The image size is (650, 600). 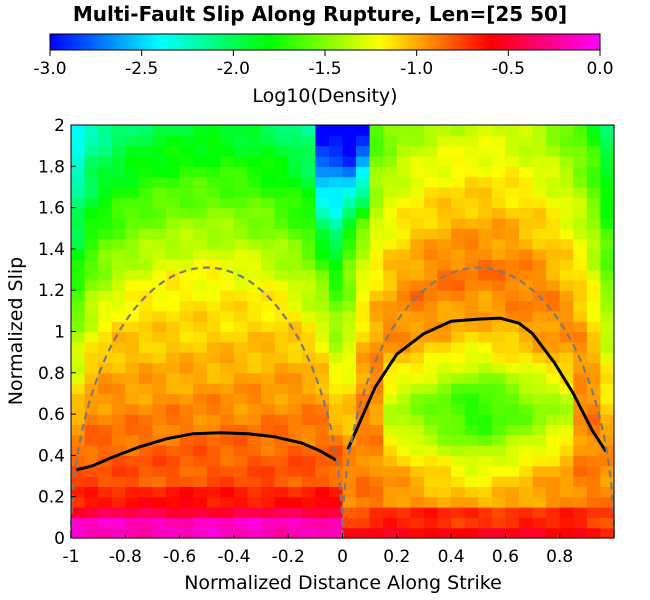 I want to click on x-tick-label: -1, so click(x=71, y=557).